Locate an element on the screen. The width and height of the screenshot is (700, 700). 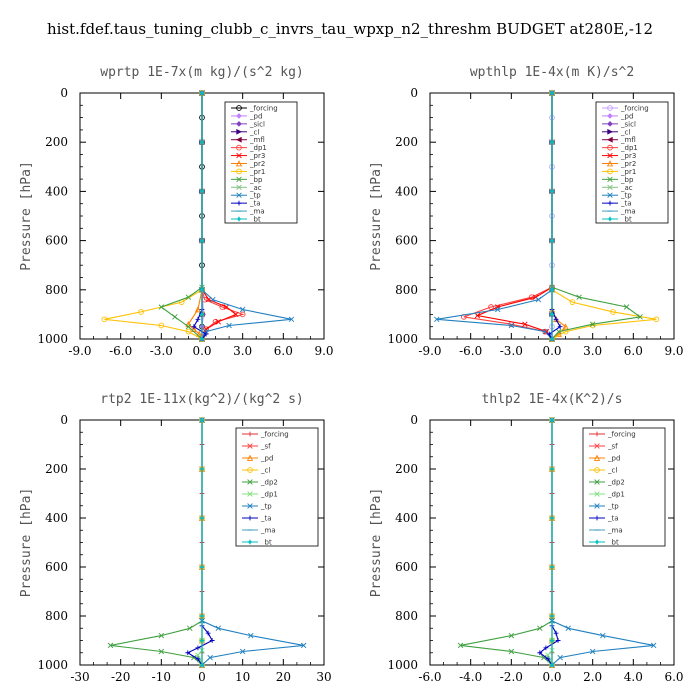
x-tick-label: 0 is located at coordinates (202, 677).